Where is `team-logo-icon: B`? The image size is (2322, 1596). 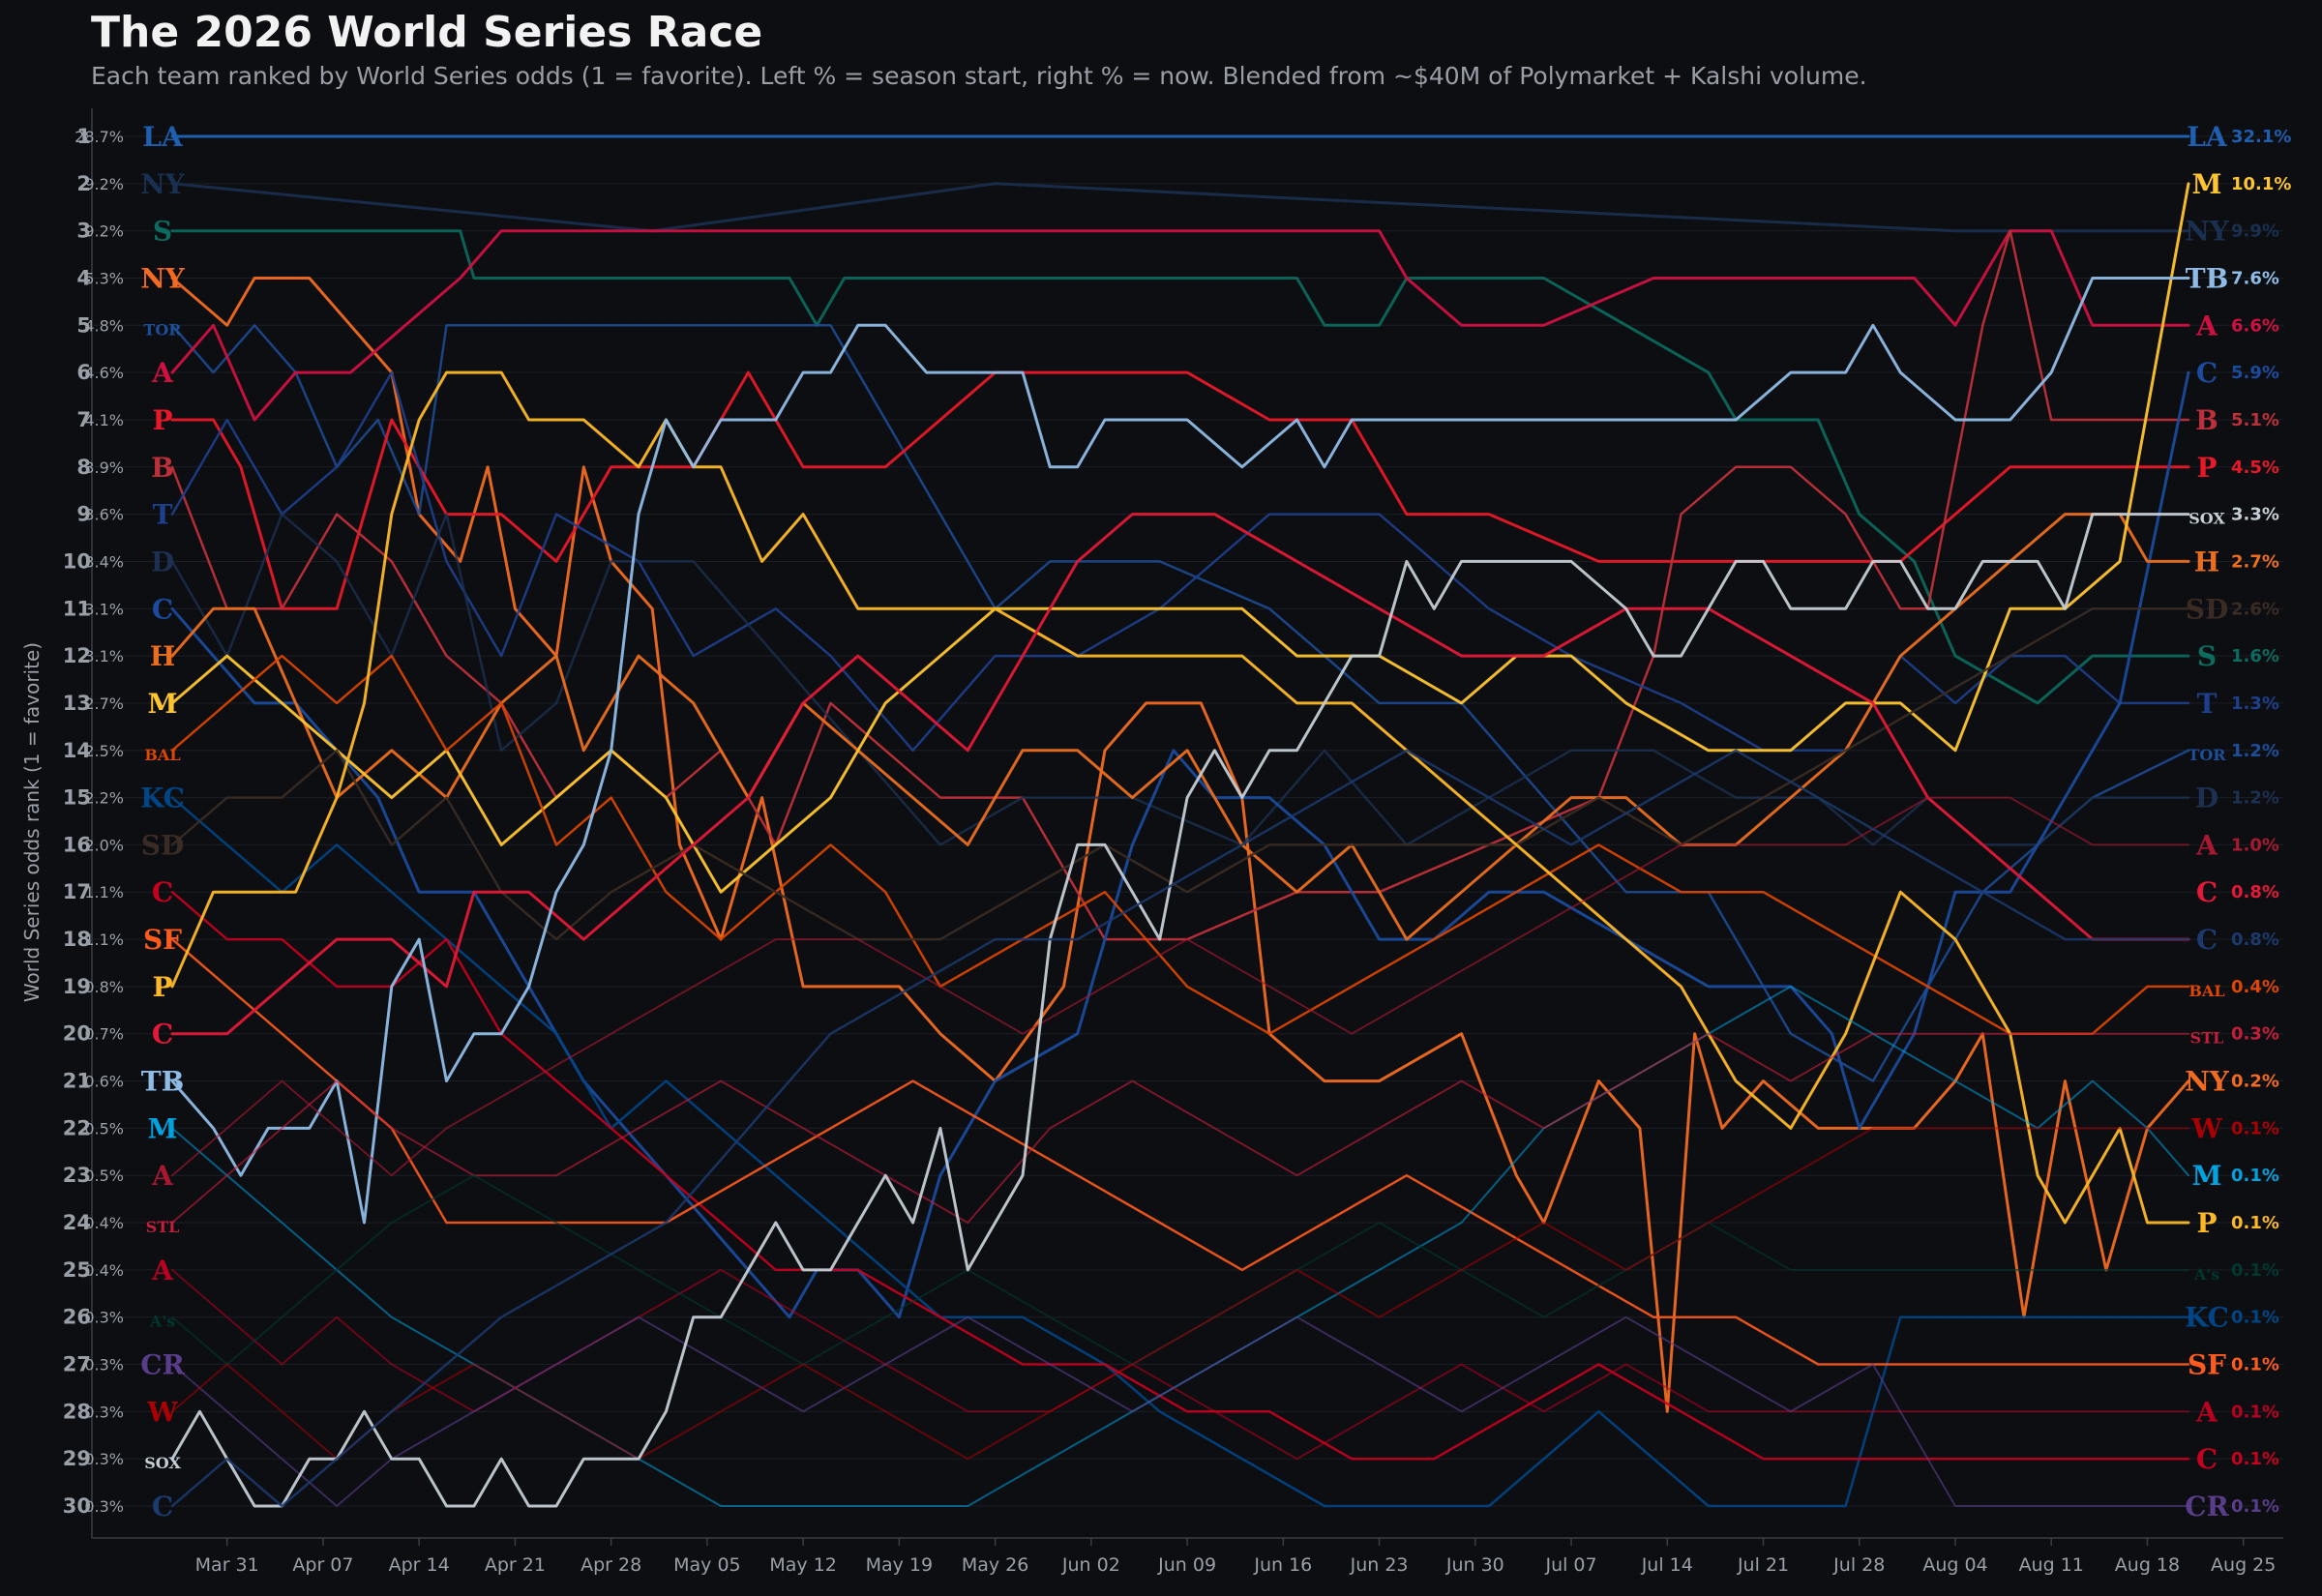
team-logo-icon: B is located at coordinates (2206, 420).